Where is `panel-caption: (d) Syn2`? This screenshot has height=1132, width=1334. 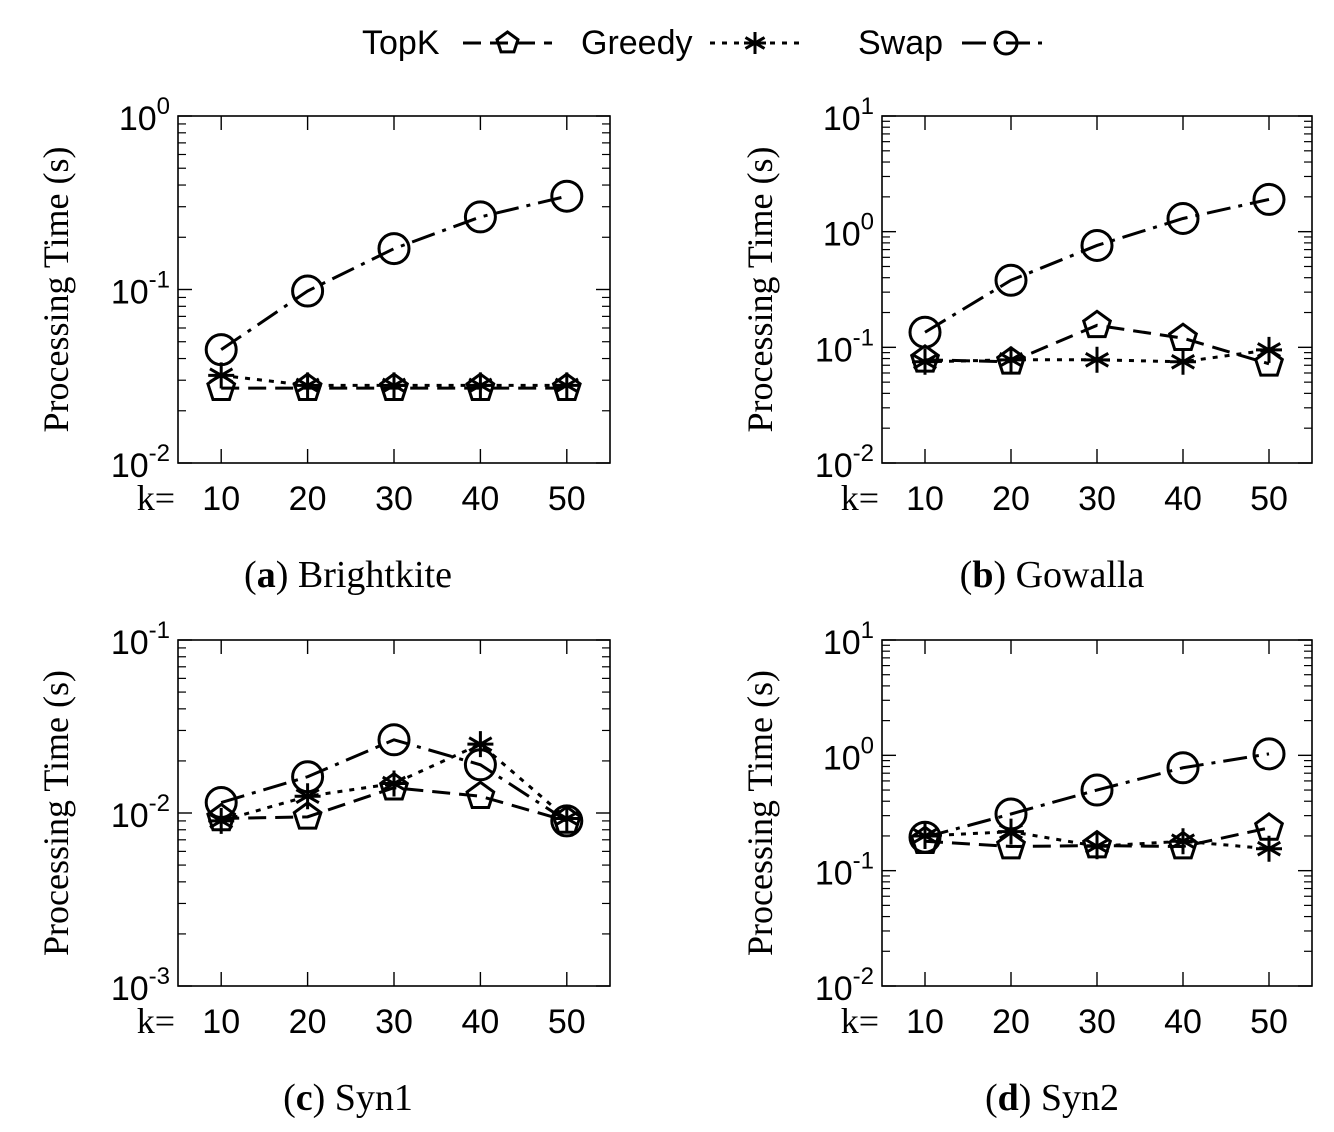 panel-caption: (d) Syn2 is located at coordinates (1052, 1098).